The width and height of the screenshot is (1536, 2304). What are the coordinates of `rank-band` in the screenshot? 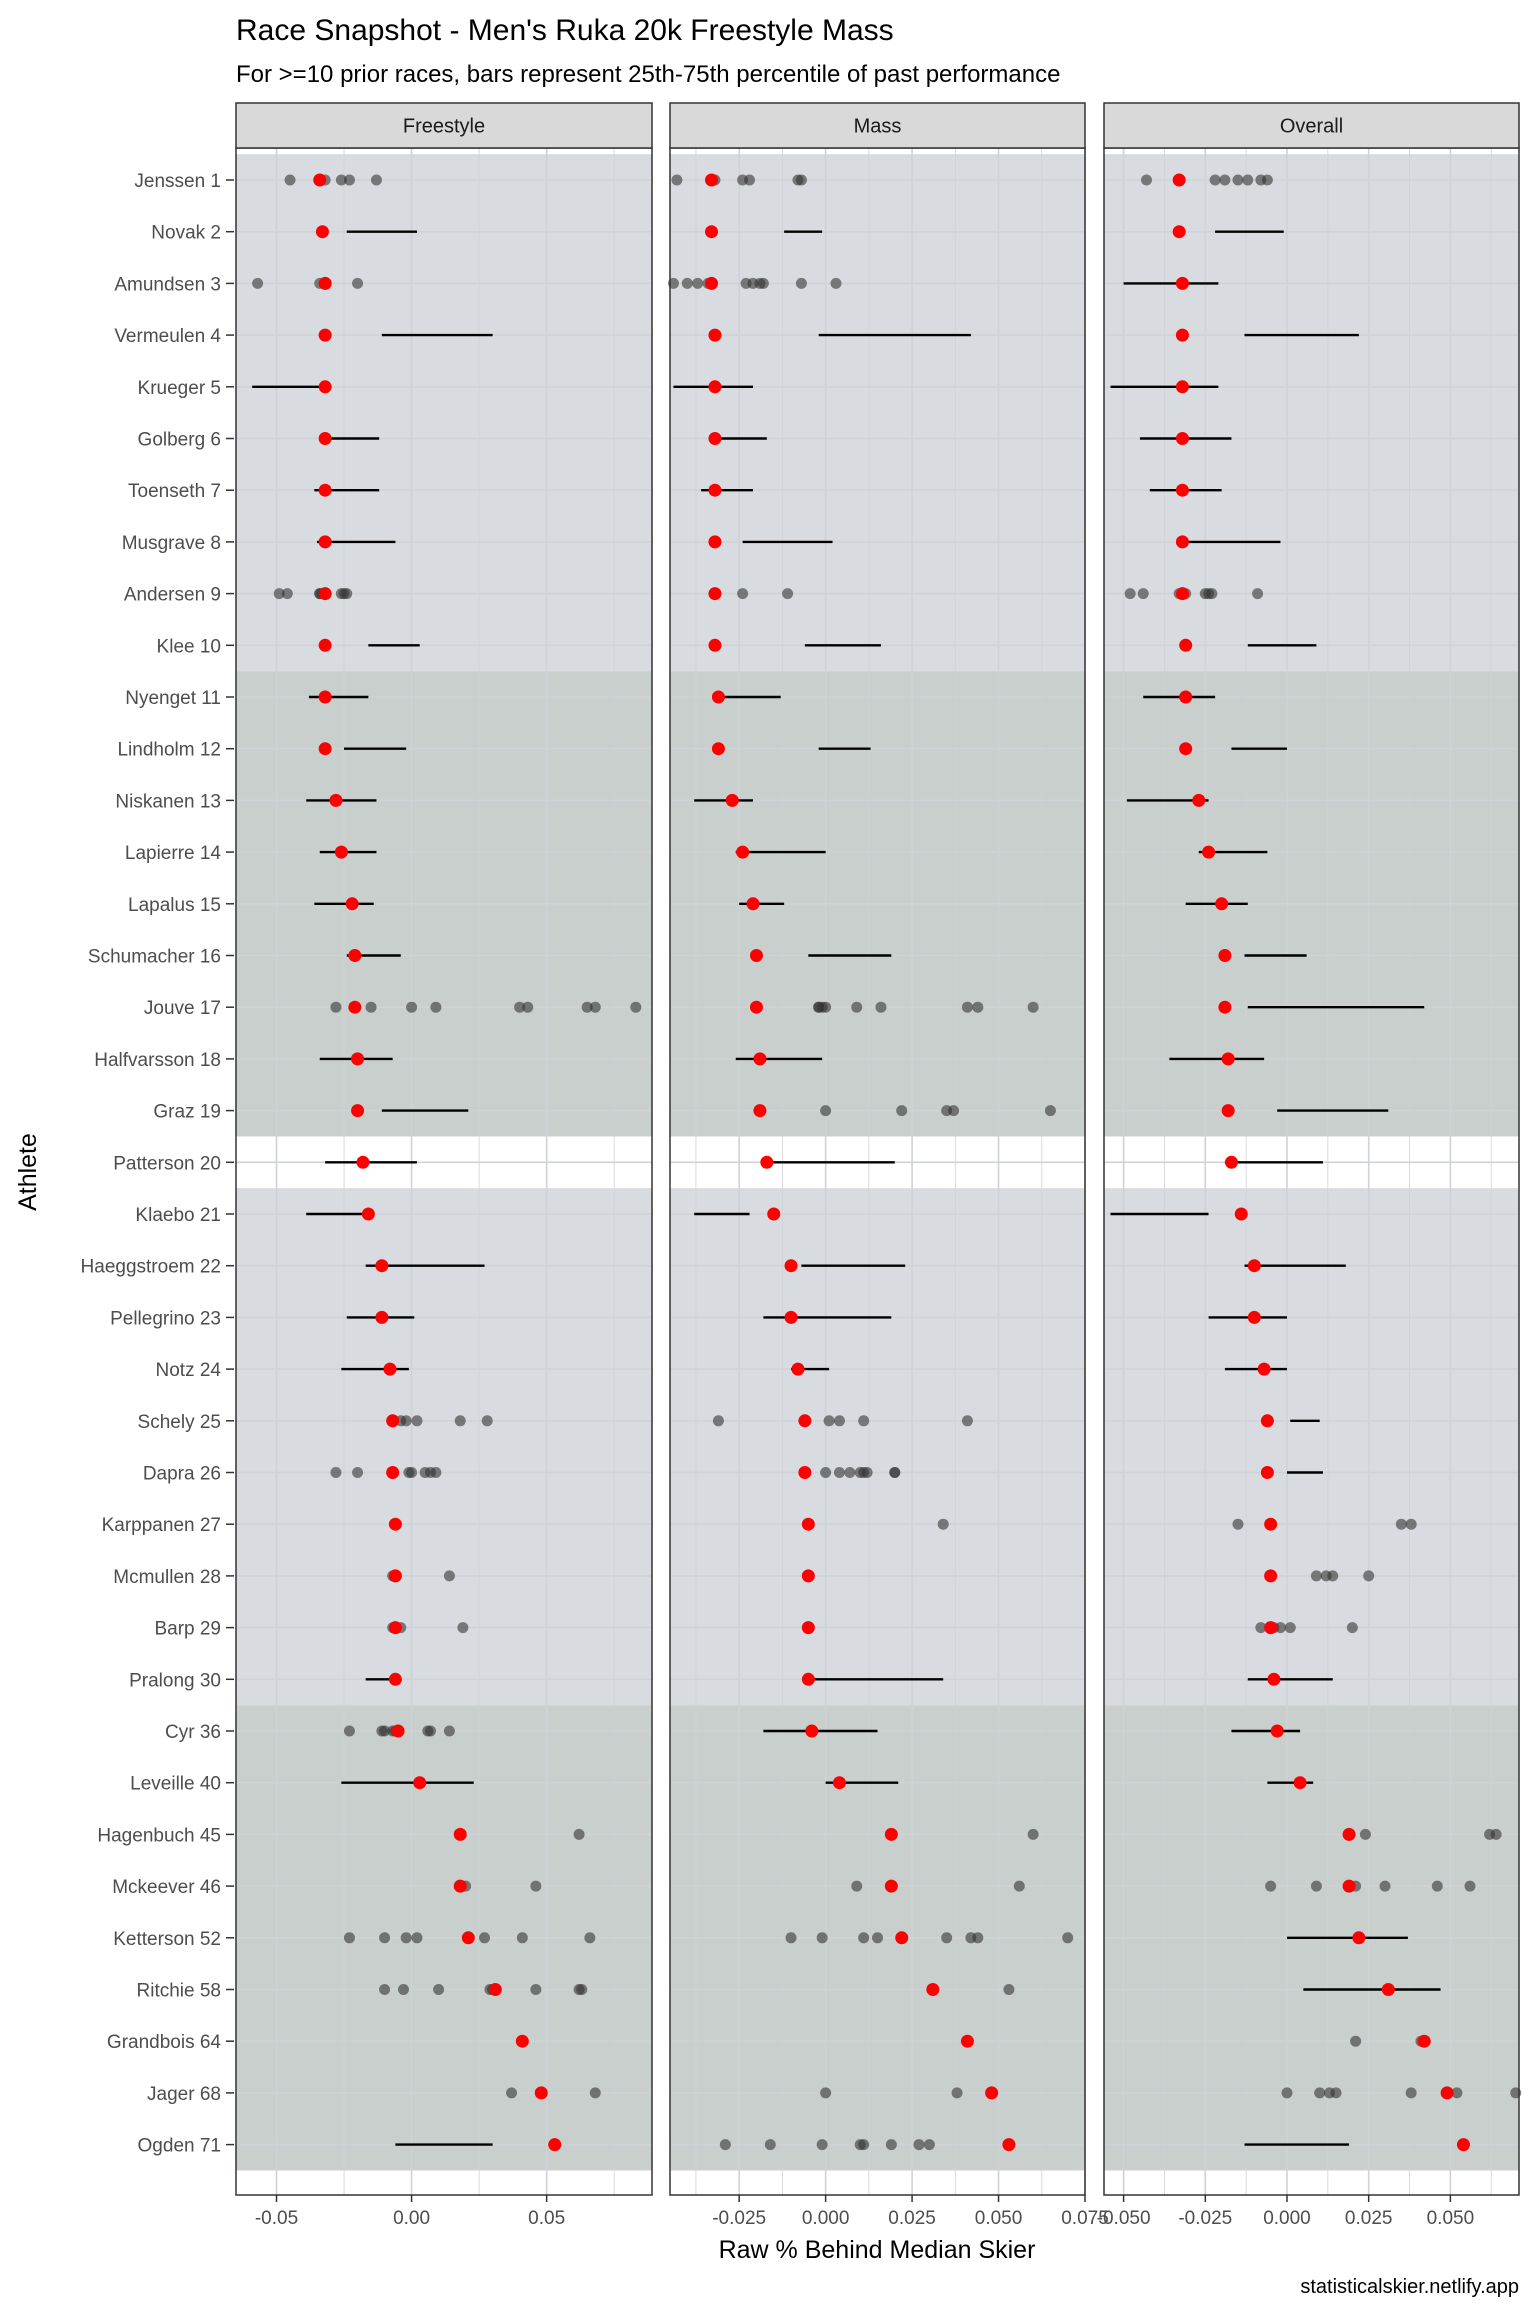 It's located at (444, 413).